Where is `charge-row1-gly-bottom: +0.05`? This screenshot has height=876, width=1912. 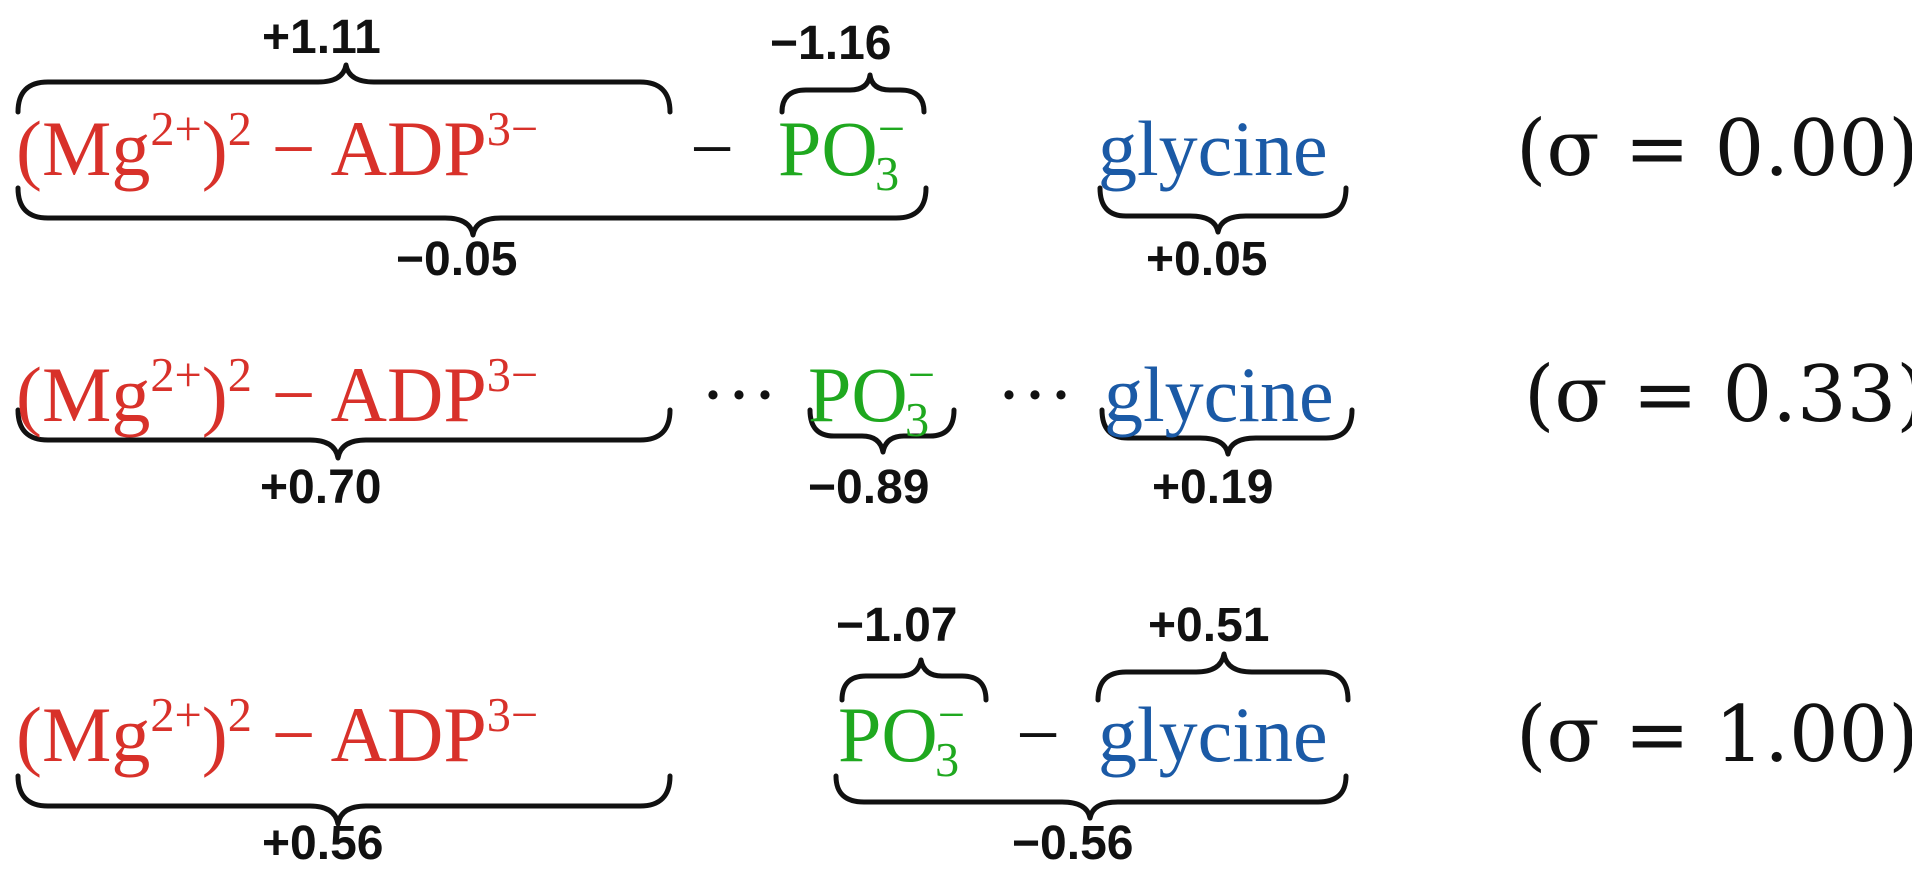 charge-row1-gly-bottom: +0.05 is located at coordinates (1207, 259).